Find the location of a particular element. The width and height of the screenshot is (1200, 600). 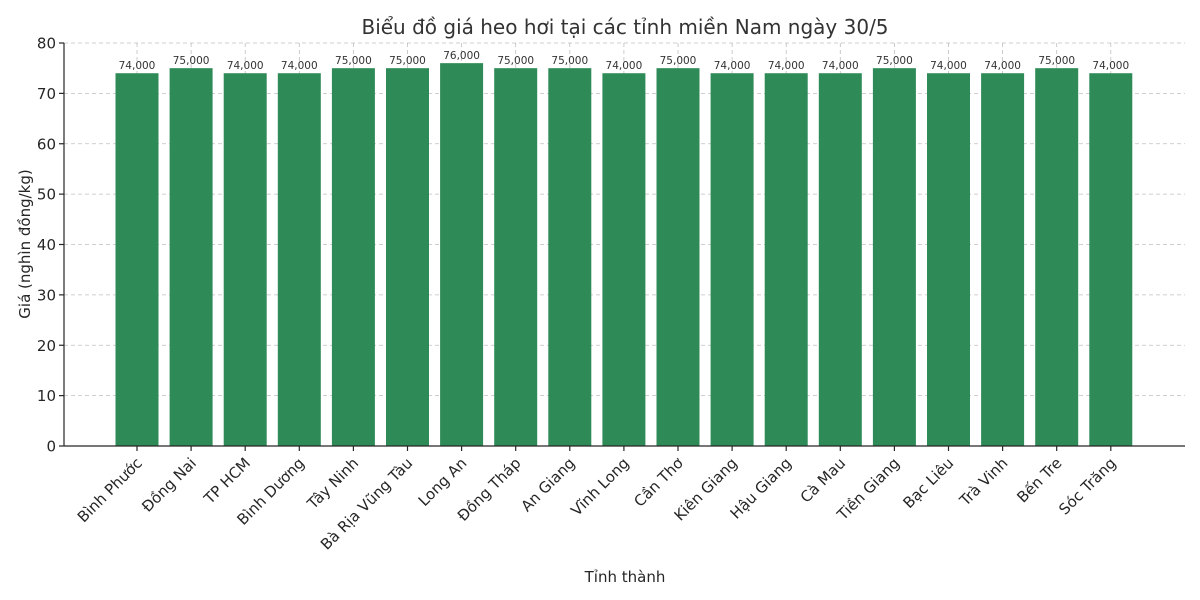

x-tick-label: Bạc Liêu is located at coordinates (929, 483).